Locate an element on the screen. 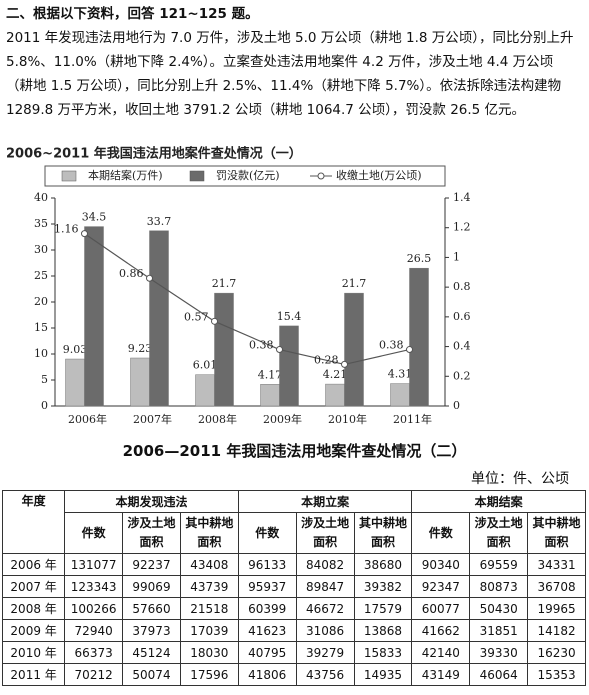 The width and height of the screenshot is (589, 695). cell: 66373 is located at coordinates (94, 652).